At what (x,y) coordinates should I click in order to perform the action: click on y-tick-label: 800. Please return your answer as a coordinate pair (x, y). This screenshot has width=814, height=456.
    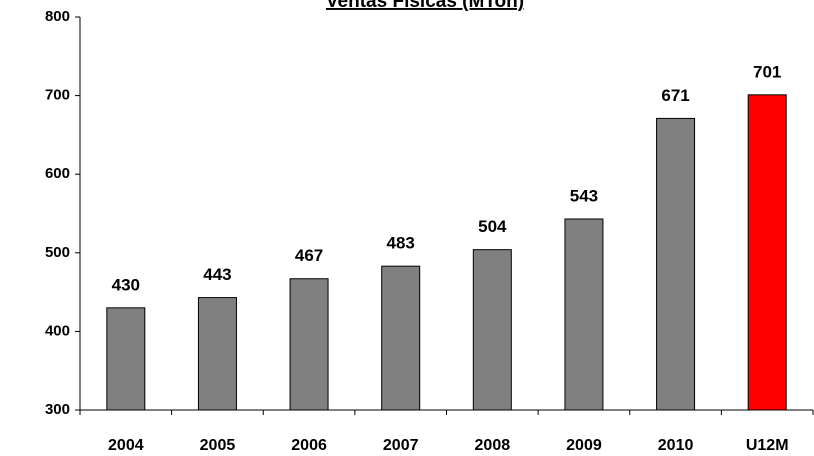
    Looking at the image, I should click on (57, 16).